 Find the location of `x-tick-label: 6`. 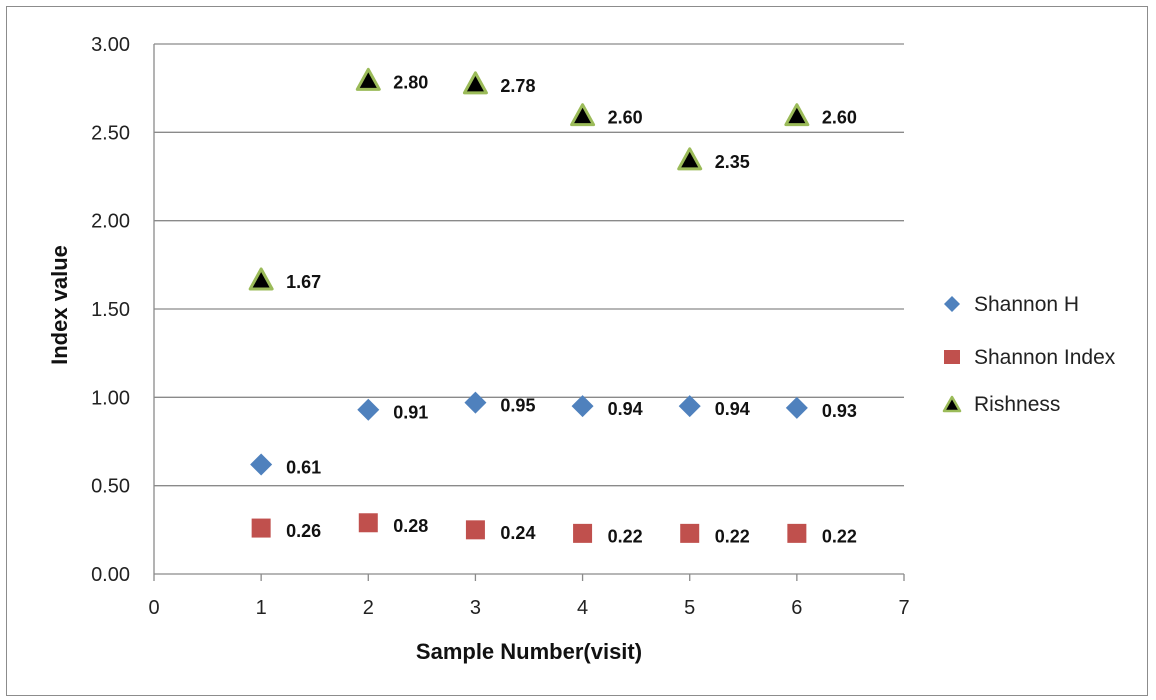

x-tick-label: 6 is located at coordinates (796, 608).